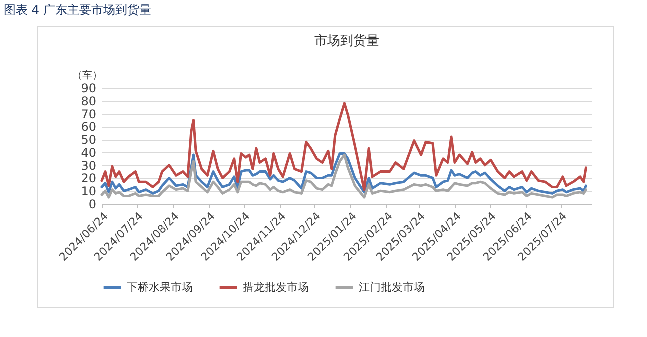  I want to click on y-tick-label: 60, so click(88, 127).